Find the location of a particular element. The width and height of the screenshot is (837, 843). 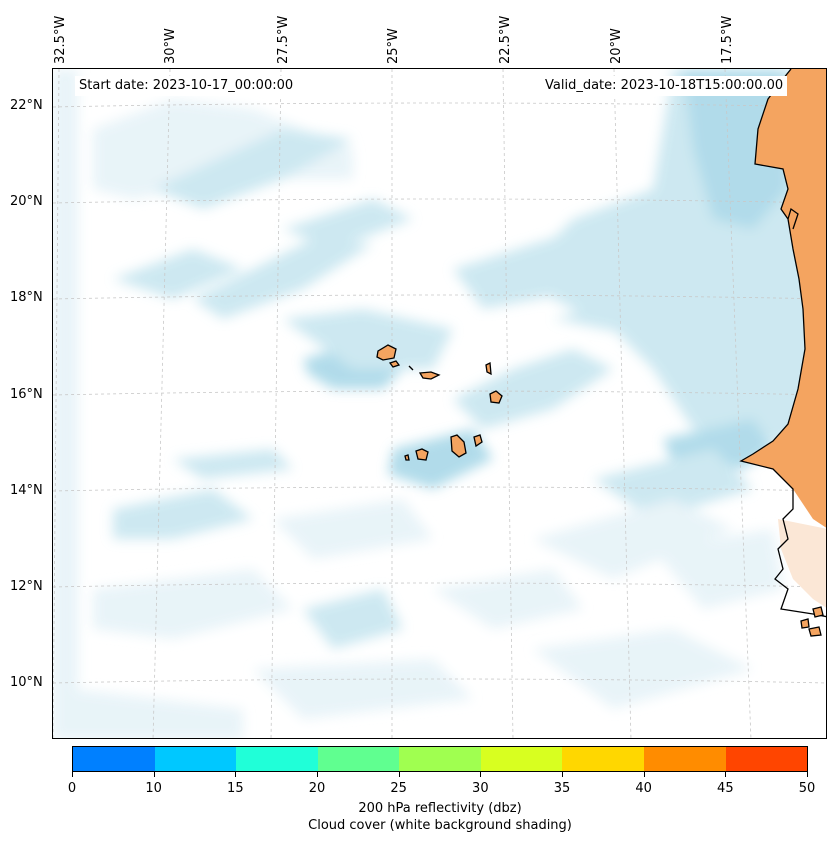

lon-label-22-5w: 22.5°W is located at coordinates (505, 39).